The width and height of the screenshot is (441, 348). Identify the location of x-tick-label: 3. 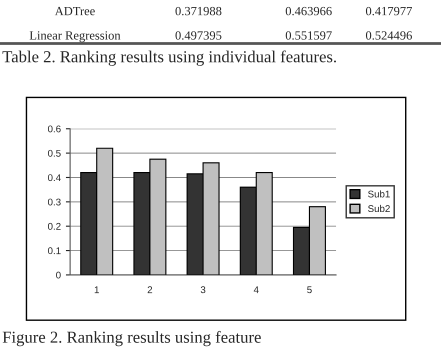
(203, 290).